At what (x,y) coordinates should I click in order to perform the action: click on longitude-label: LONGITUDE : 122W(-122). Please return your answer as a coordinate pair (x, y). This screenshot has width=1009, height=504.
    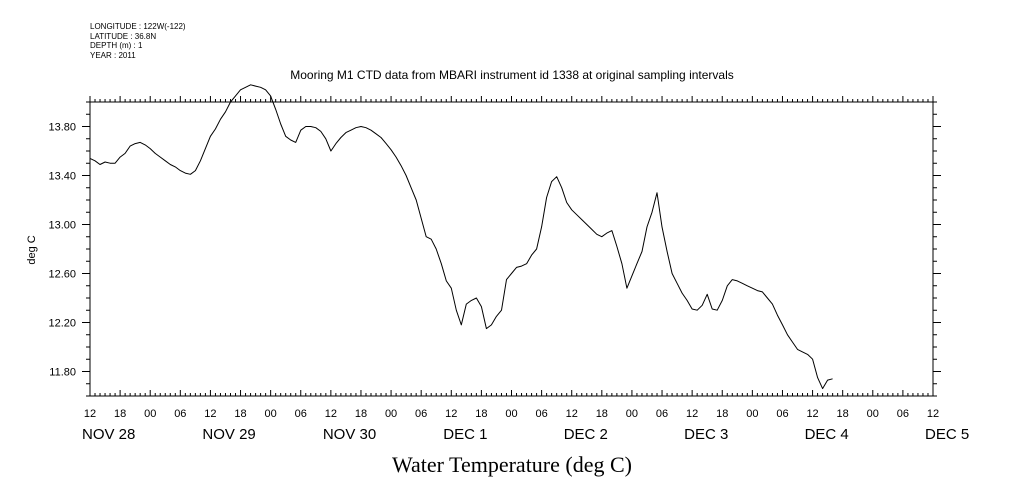
    Looking at the image, I should click on (138, 26).